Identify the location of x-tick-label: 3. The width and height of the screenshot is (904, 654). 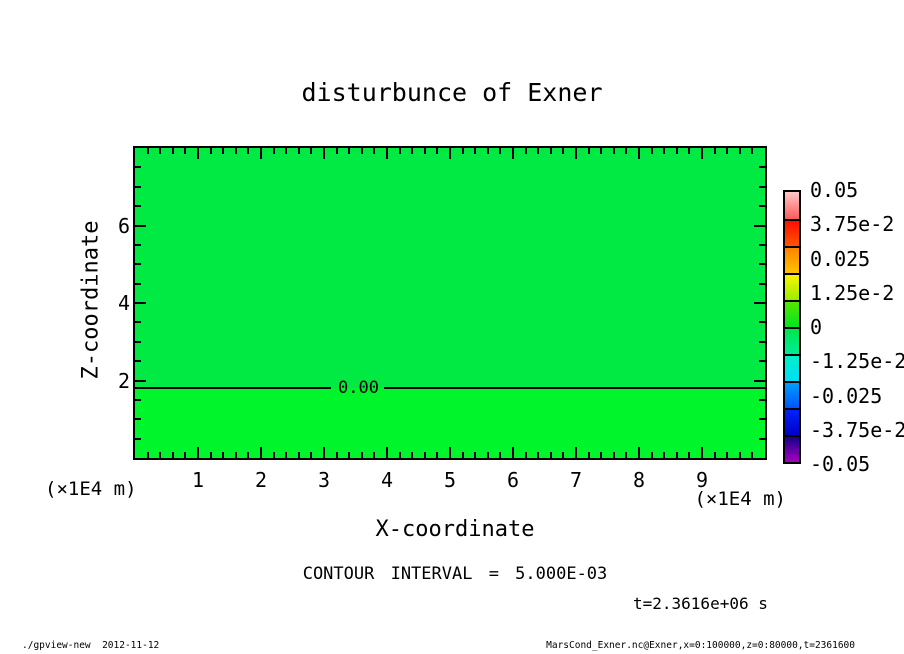
(324, 480).